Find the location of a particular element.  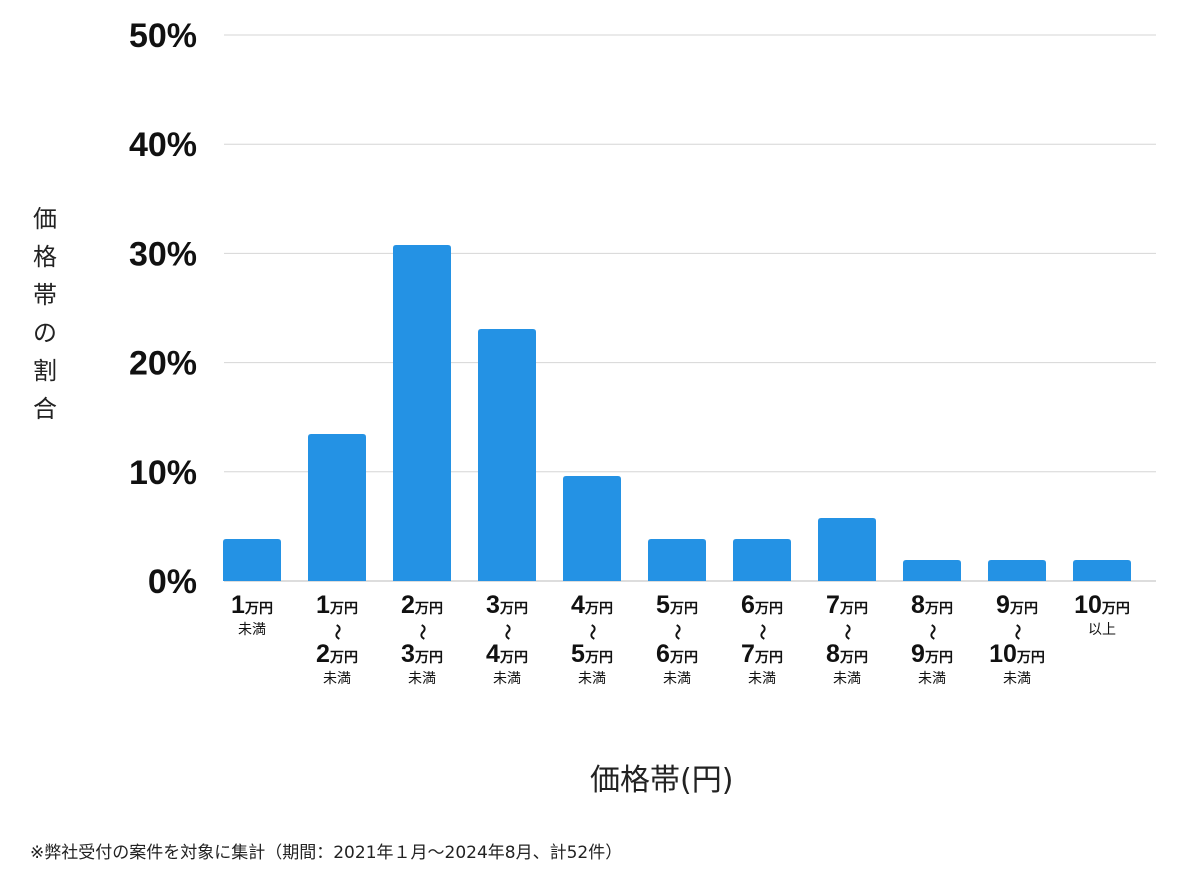

x-tick-label: 10万円 以上 is located at coordinates (1102, 615).